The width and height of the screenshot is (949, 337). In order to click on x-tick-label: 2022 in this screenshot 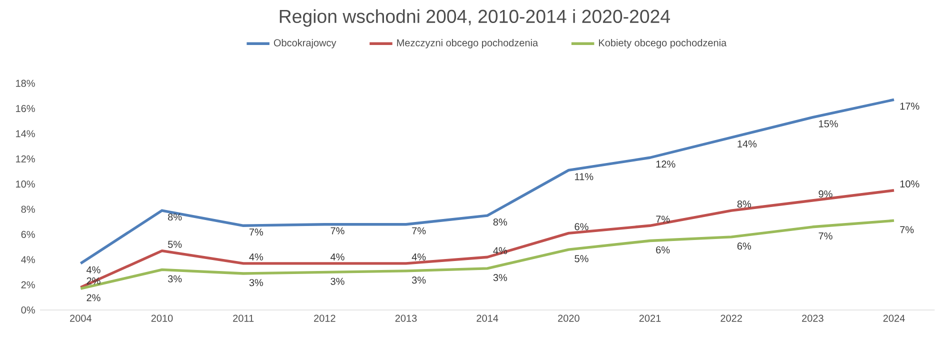, I will do `click(731, 318)`.